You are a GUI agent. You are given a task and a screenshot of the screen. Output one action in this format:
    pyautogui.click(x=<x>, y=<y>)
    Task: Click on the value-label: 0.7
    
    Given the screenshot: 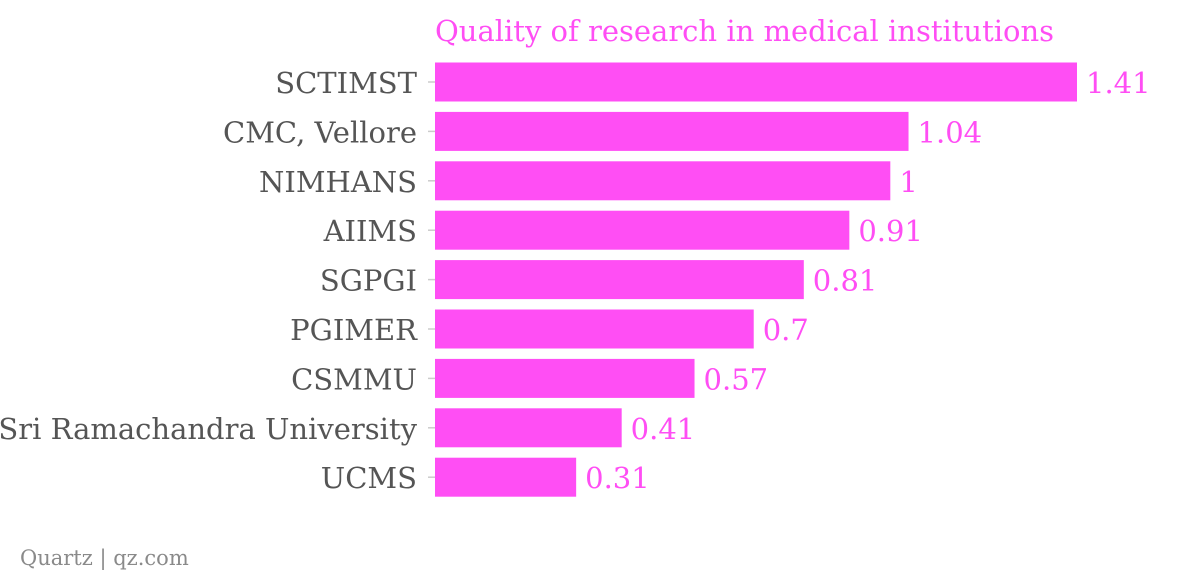 What is the action you would take?
    pyautogui.click(x=786, y=330)
    